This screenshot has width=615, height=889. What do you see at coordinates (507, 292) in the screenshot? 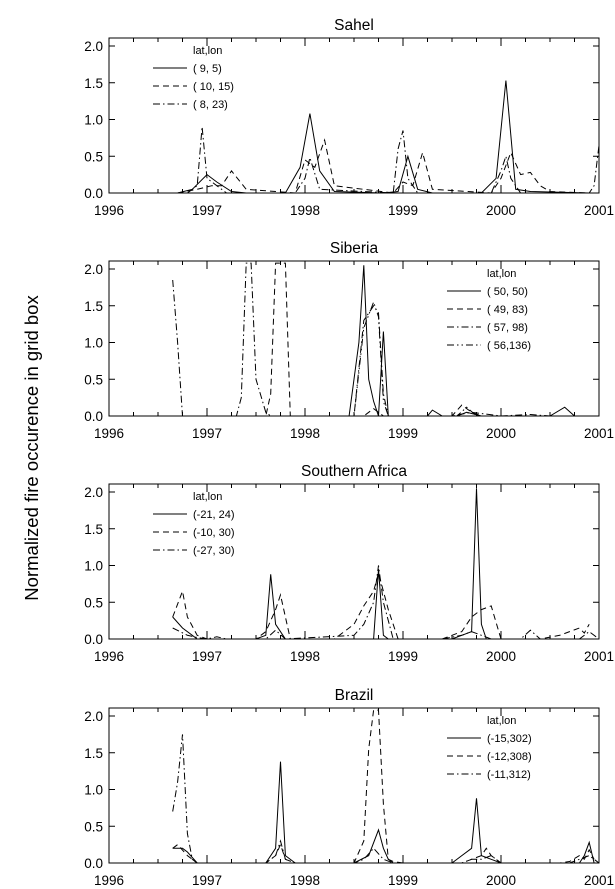
I see `legend-label: ( 50, 50)` at bounding box center [507, 292].